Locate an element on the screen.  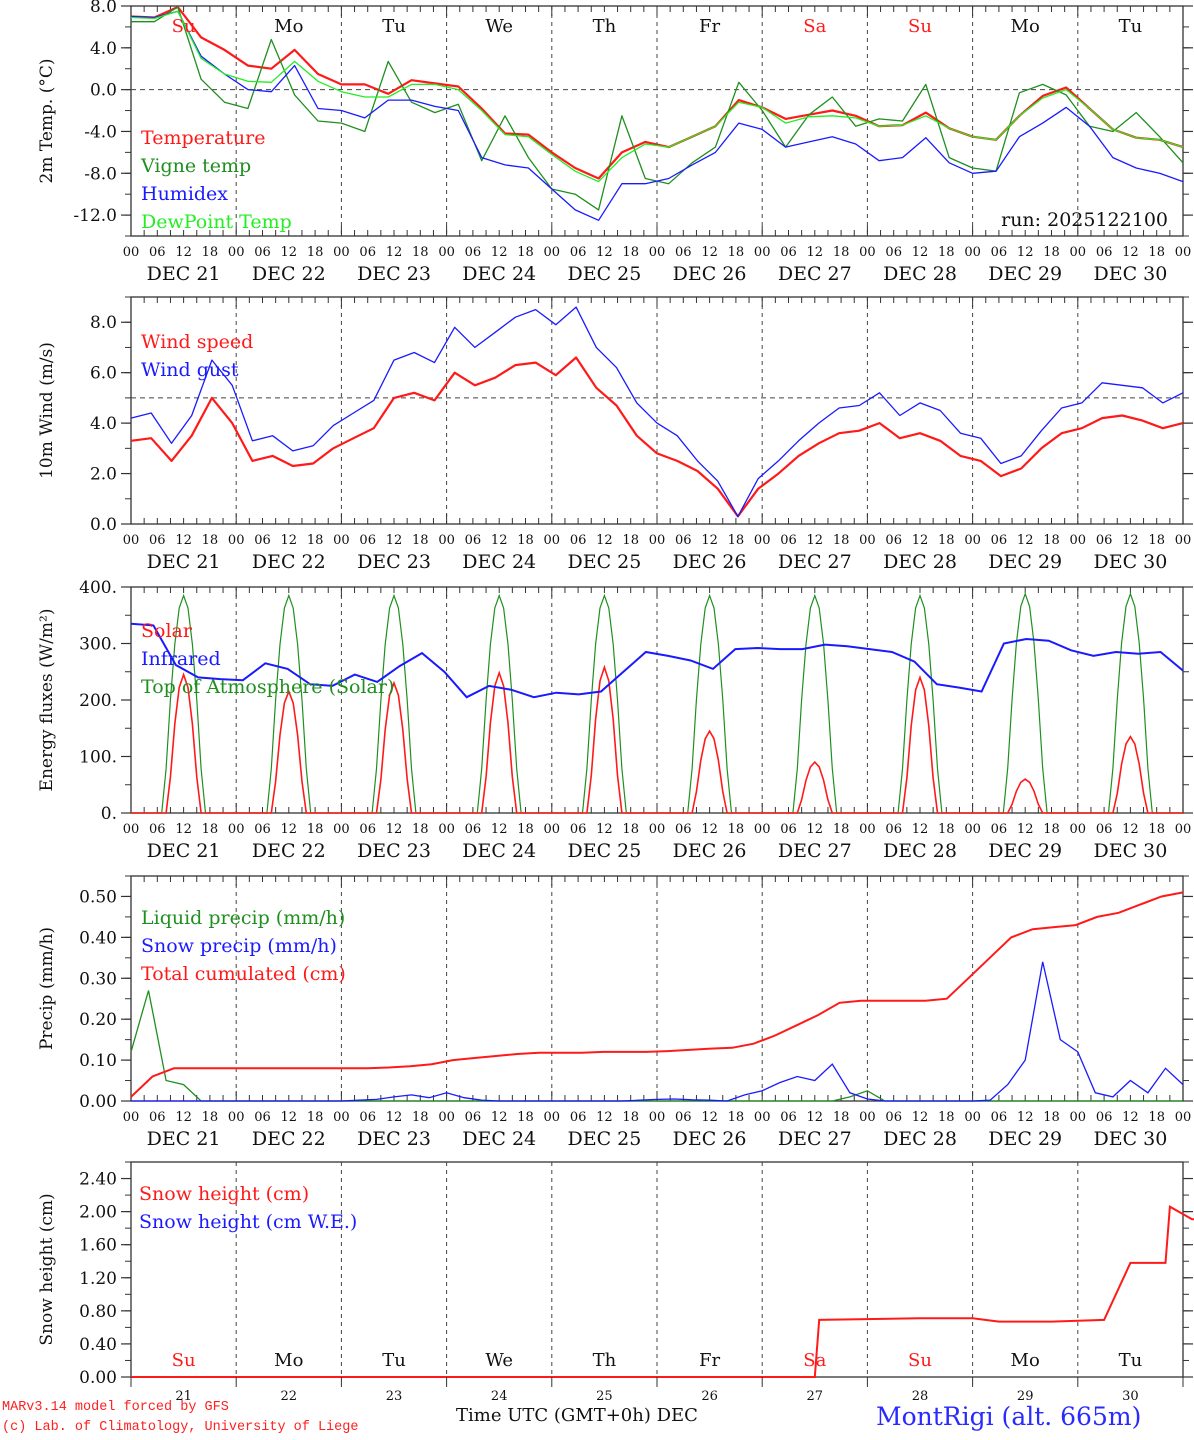
legend-entry: Humidex is located at coordinates (184, 194).